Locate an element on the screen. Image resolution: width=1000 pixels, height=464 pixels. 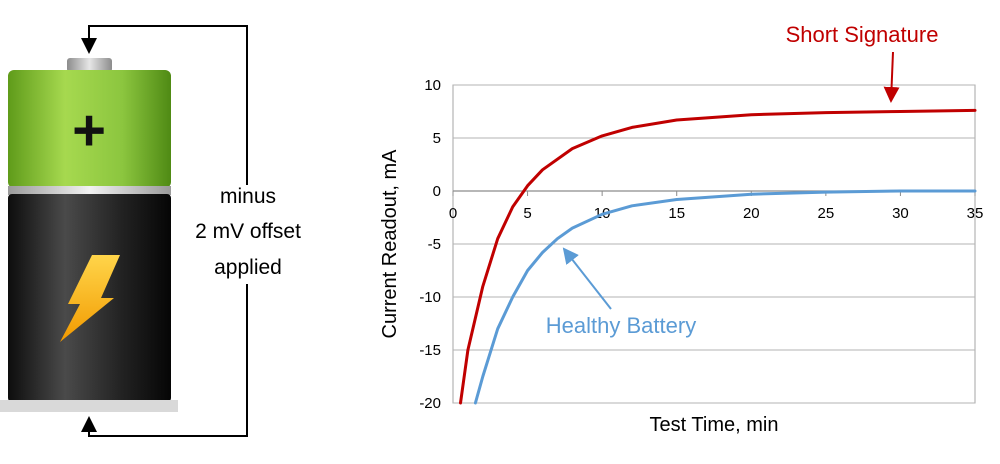
y-tick-label: 5 is located at coordinates (437, 138).